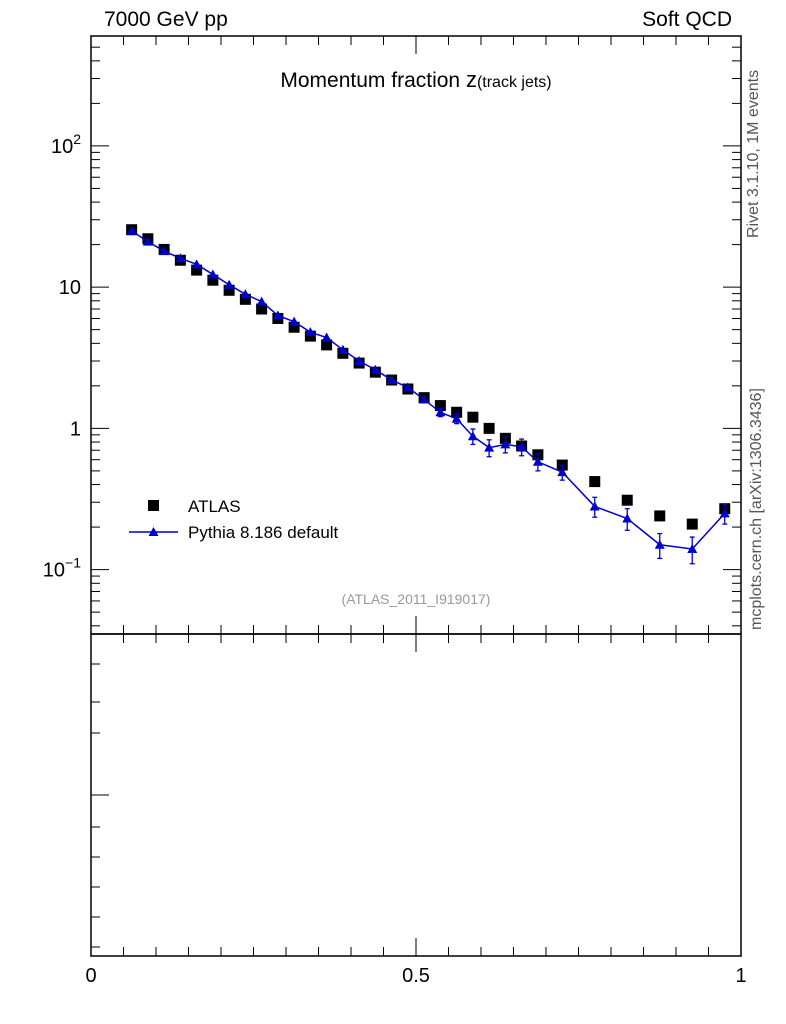 The height and width of the screenshot is (1024, 786). Describe the element at coordinates (416, 976) in the screenshot. I see `x-tick-label: 0.5` at that location.